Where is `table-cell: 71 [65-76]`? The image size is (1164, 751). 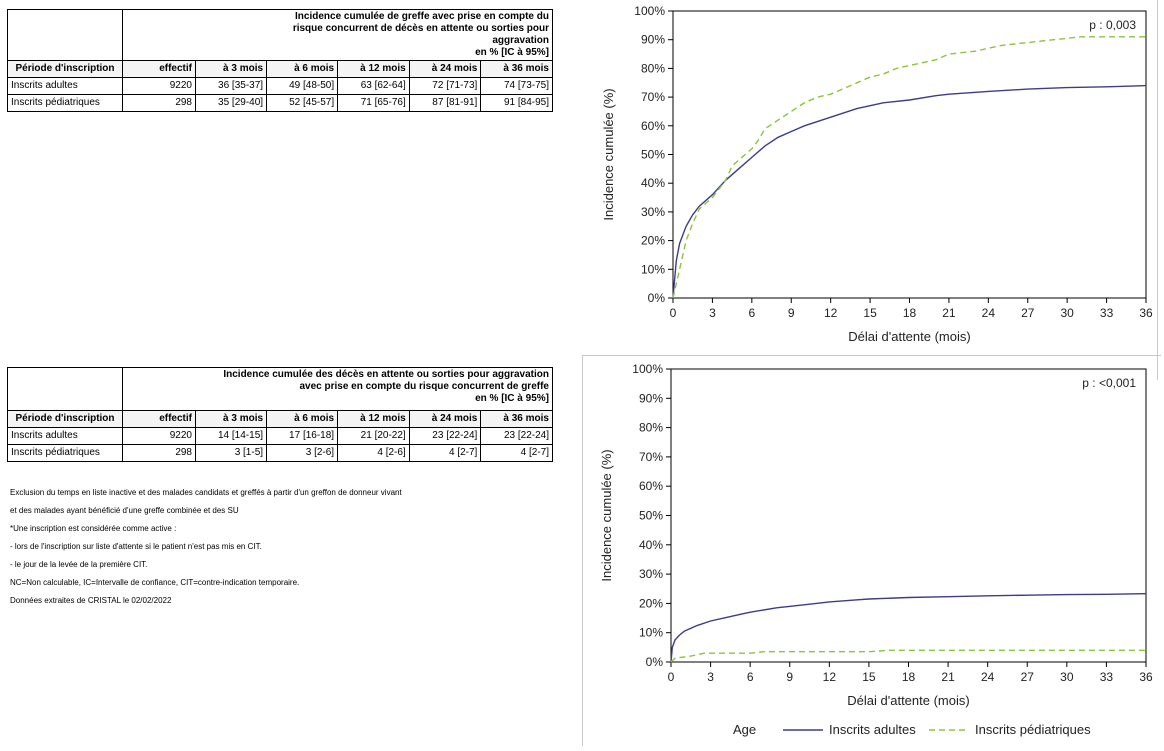
table-cell: 71 [65-76] is located at coordinates (373, 103).